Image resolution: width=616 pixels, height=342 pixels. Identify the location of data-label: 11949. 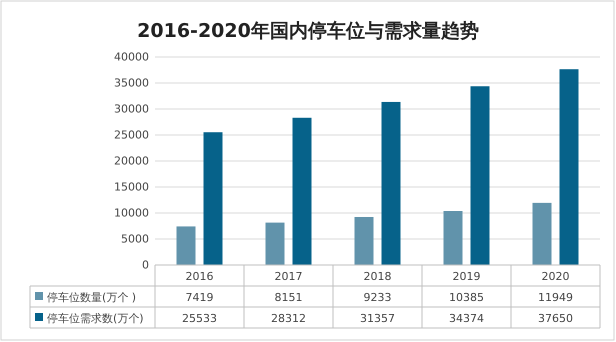
(555, 297).